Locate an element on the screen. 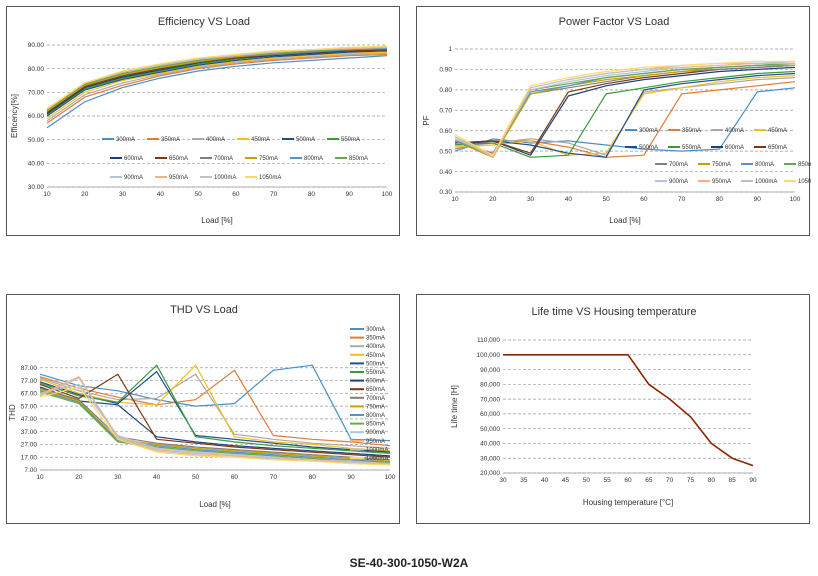  y-tick-label: 77.00 is located at coordinates (29, 381).